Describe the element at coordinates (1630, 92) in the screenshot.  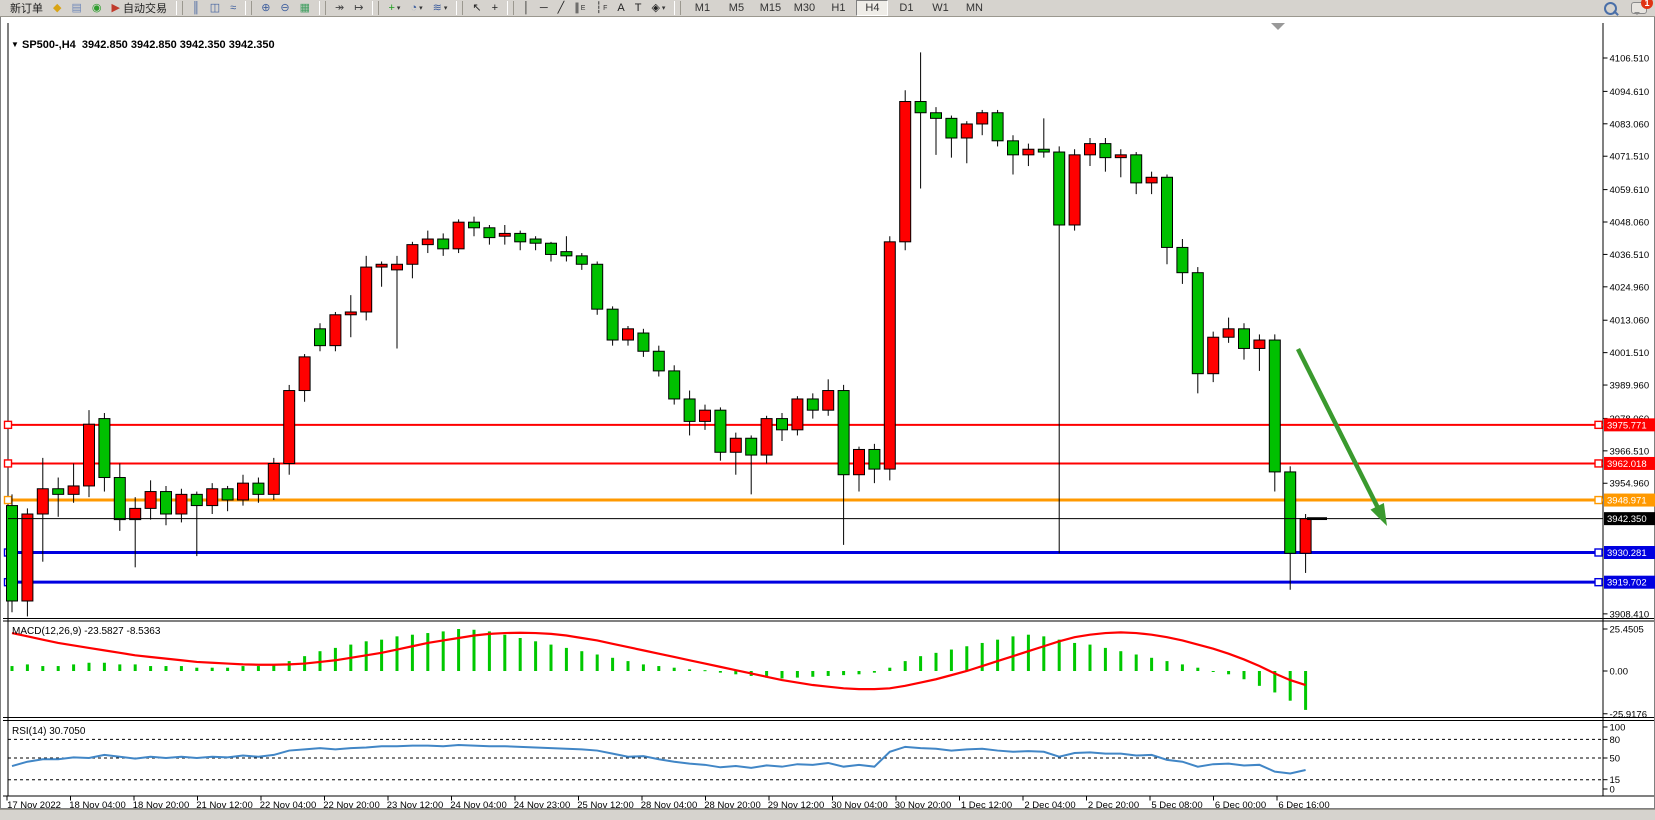
I see `svg-text: 4094.610` at that location.